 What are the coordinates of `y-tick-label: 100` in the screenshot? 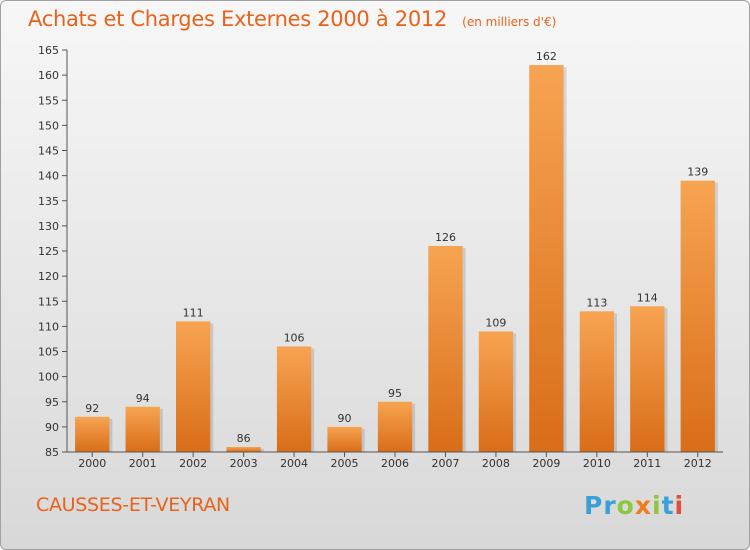 It's located at (48, 377).